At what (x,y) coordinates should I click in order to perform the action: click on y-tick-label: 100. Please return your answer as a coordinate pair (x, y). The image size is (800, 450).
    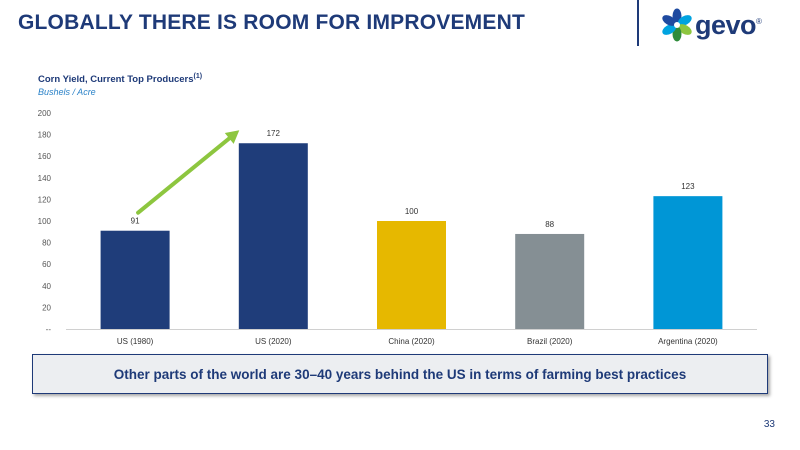
    Looking at the image, I should click on (45, 221).